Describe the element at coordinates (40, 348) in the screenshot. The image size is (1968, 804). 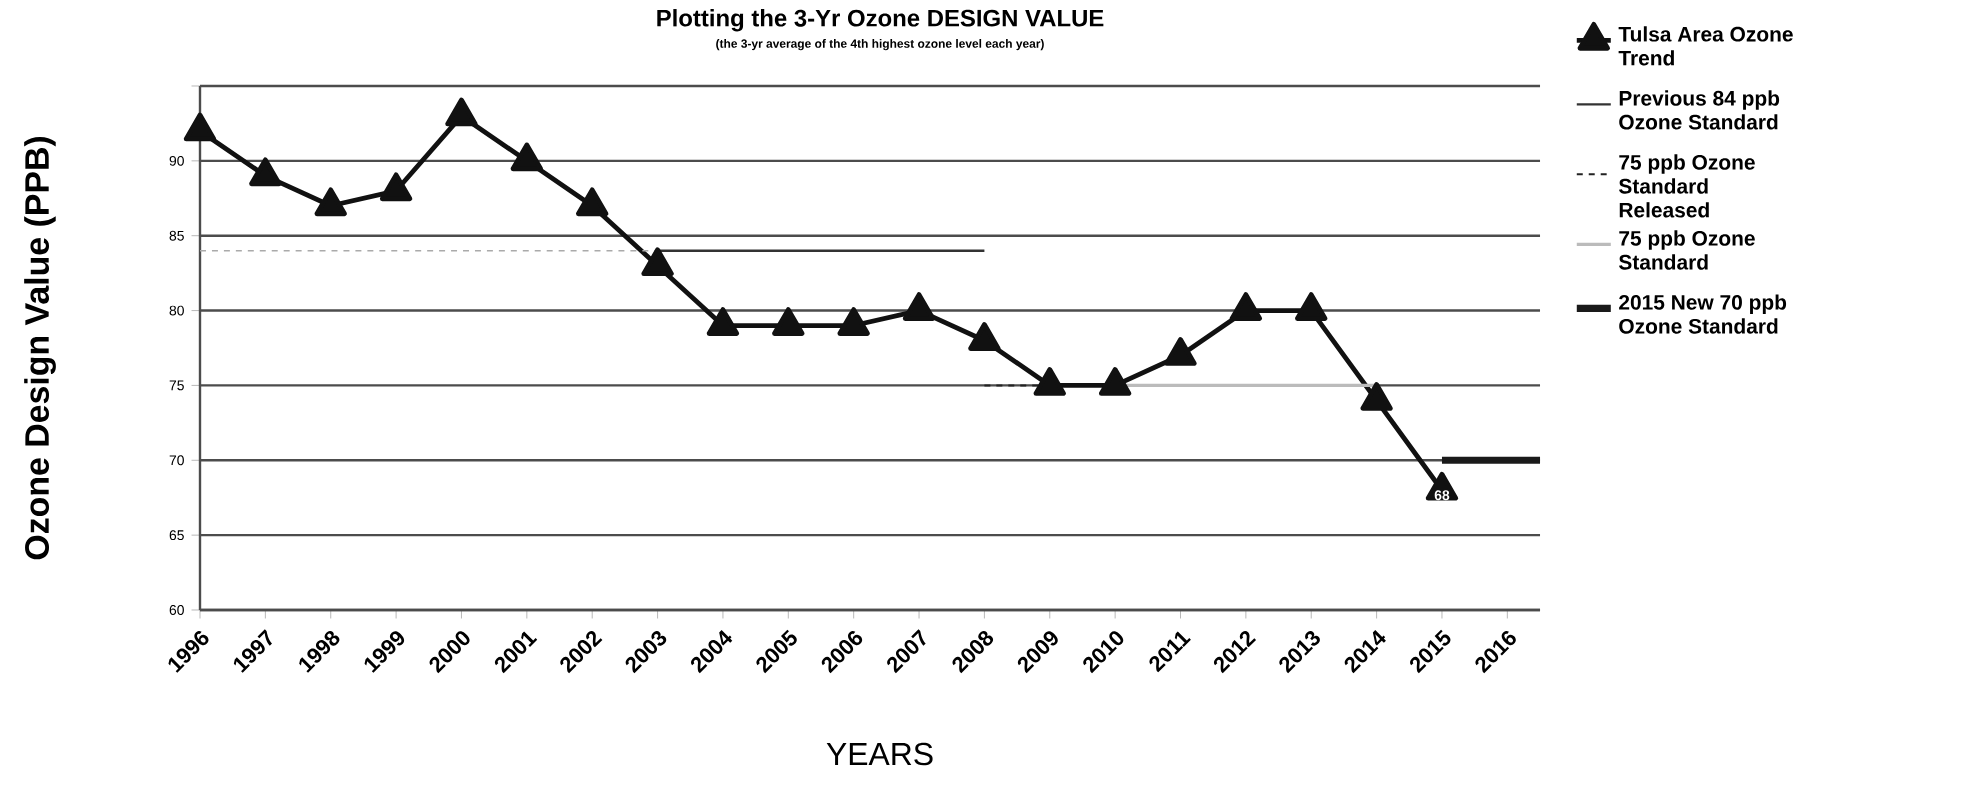
I see `y-axis-title: Ozone Design Value (PPB)` at that location.